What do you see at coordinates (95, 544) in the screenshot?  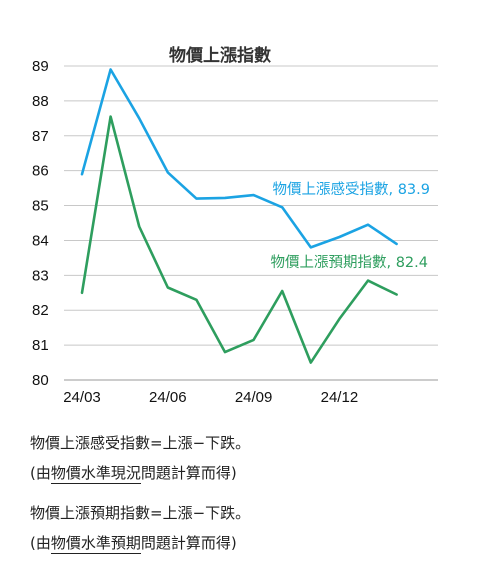 I see `note-underlined-text: 物價水準預期` at bounding box center [95, 544].